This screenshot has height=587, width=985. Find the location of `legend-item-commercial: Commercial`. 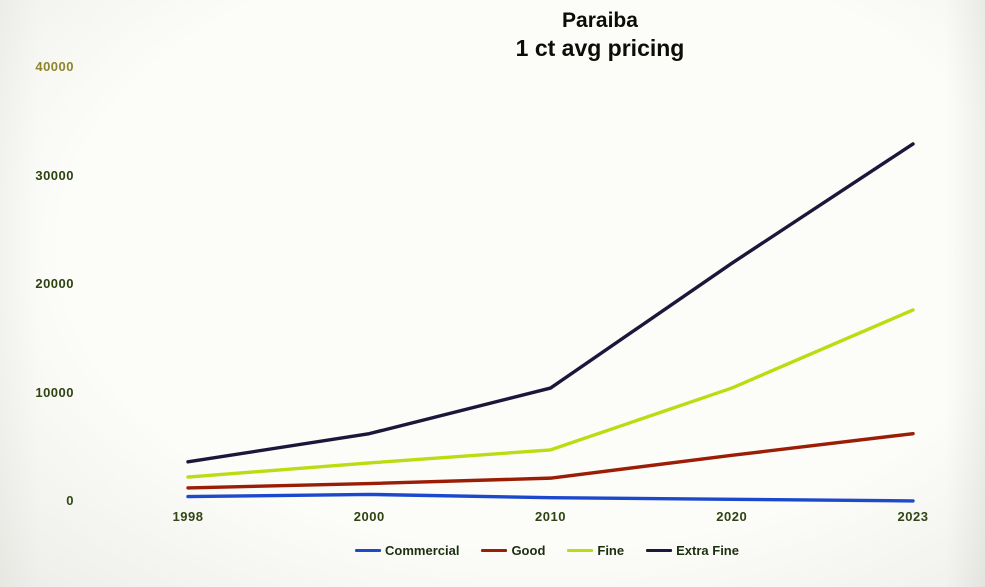

legend-item-commercial: Commercial is located at coordinates (407, 550).